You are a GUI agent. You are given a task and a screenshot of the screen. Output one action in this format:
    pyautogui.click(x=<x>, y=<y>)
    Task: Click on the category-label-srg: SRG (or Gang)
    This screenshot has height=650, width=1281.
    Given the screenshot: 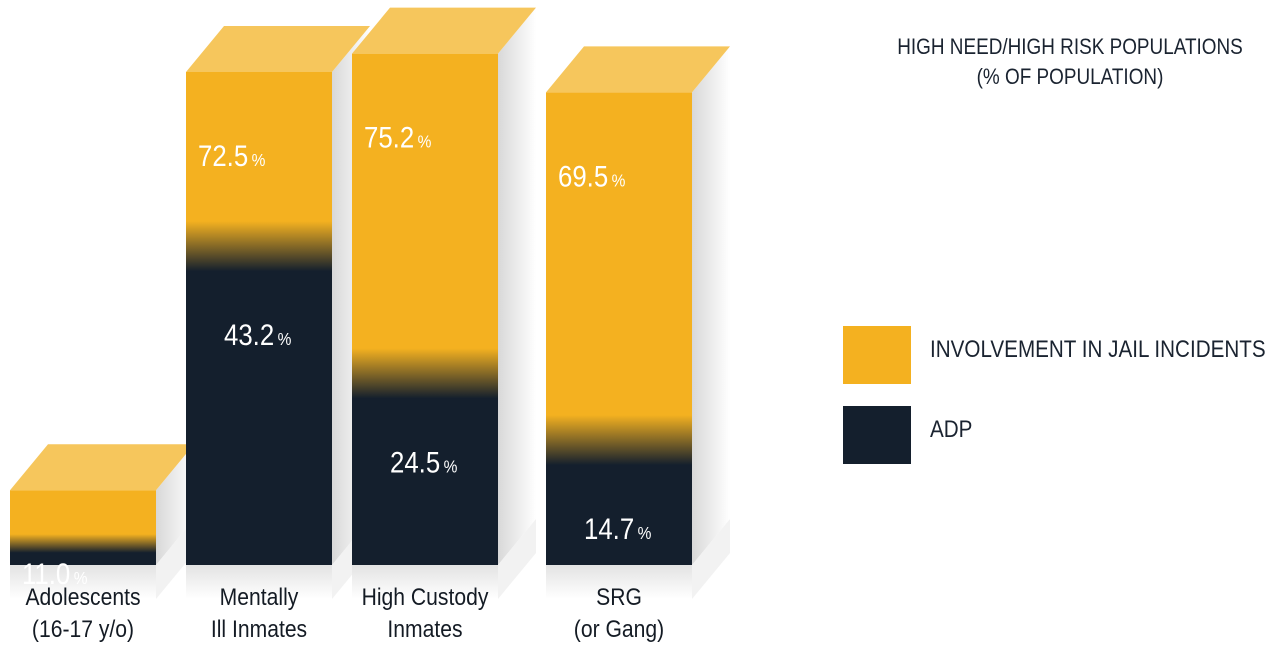 What is the action you would take?
    pyautogui.click(x=619, y=614)
    